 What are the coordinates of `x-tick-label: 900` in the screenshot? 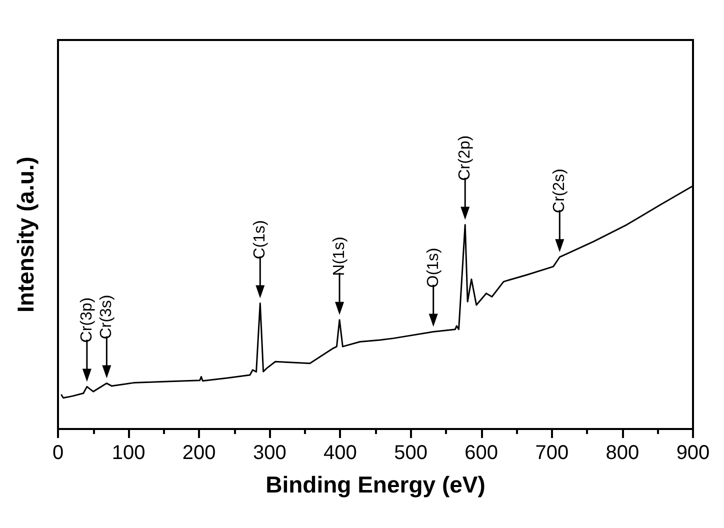 It's located at (693, 453).